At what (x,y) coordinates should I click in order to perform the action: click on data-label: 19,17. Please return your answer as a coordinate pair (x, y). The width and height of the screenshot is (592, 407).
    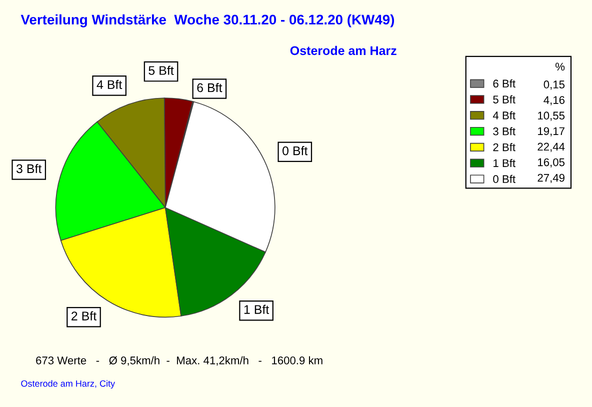
    Looking at the image, I should click on (551, 131).